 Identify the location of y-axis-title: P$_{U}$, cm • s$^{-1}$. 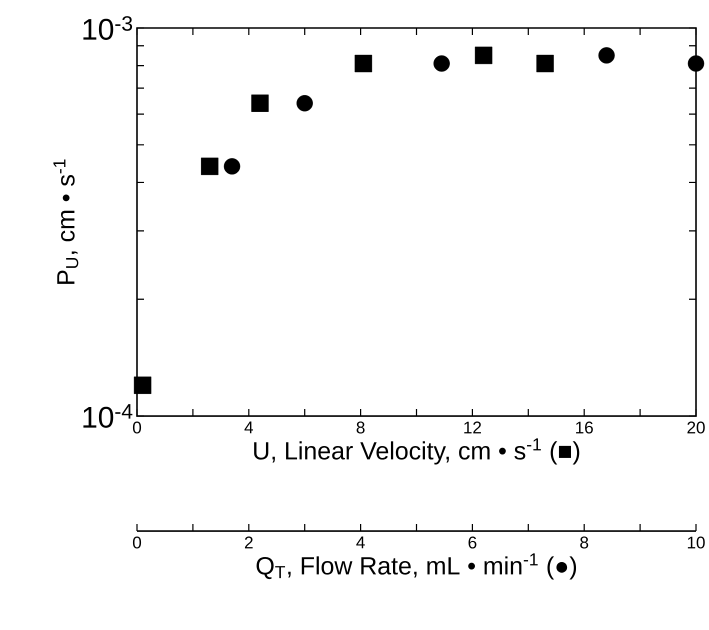
(65, 221).